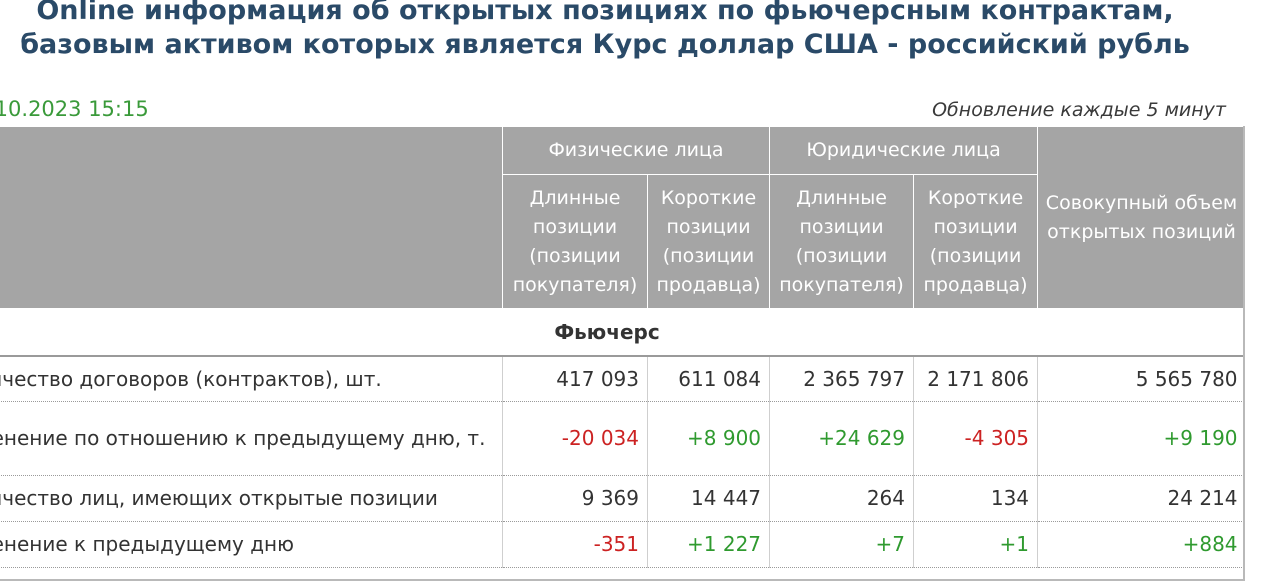 The width and height of the screenshot is (1280, 581). I want to click on row-label: менение к предыдущему дню, so click(251, 544).